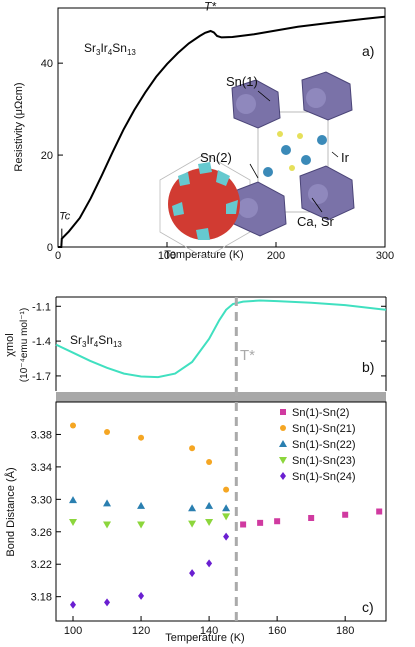 This screenshot has height=647, width=415. What do you see at coordinates (41, 307) in the screenshot?
I see `y-tick-label: -1.1` at bounding box center [41, 307].